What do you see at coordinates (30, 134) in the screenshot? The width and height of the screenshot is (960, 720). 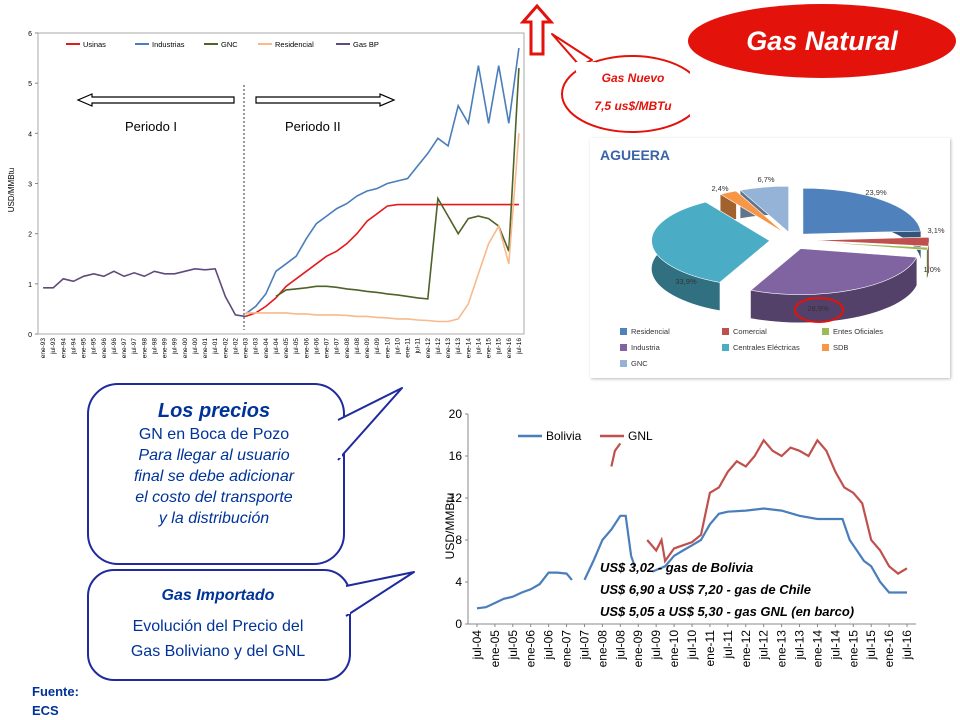 I see `chart1-ytick-label: 4` at bounding box center [30, 134].